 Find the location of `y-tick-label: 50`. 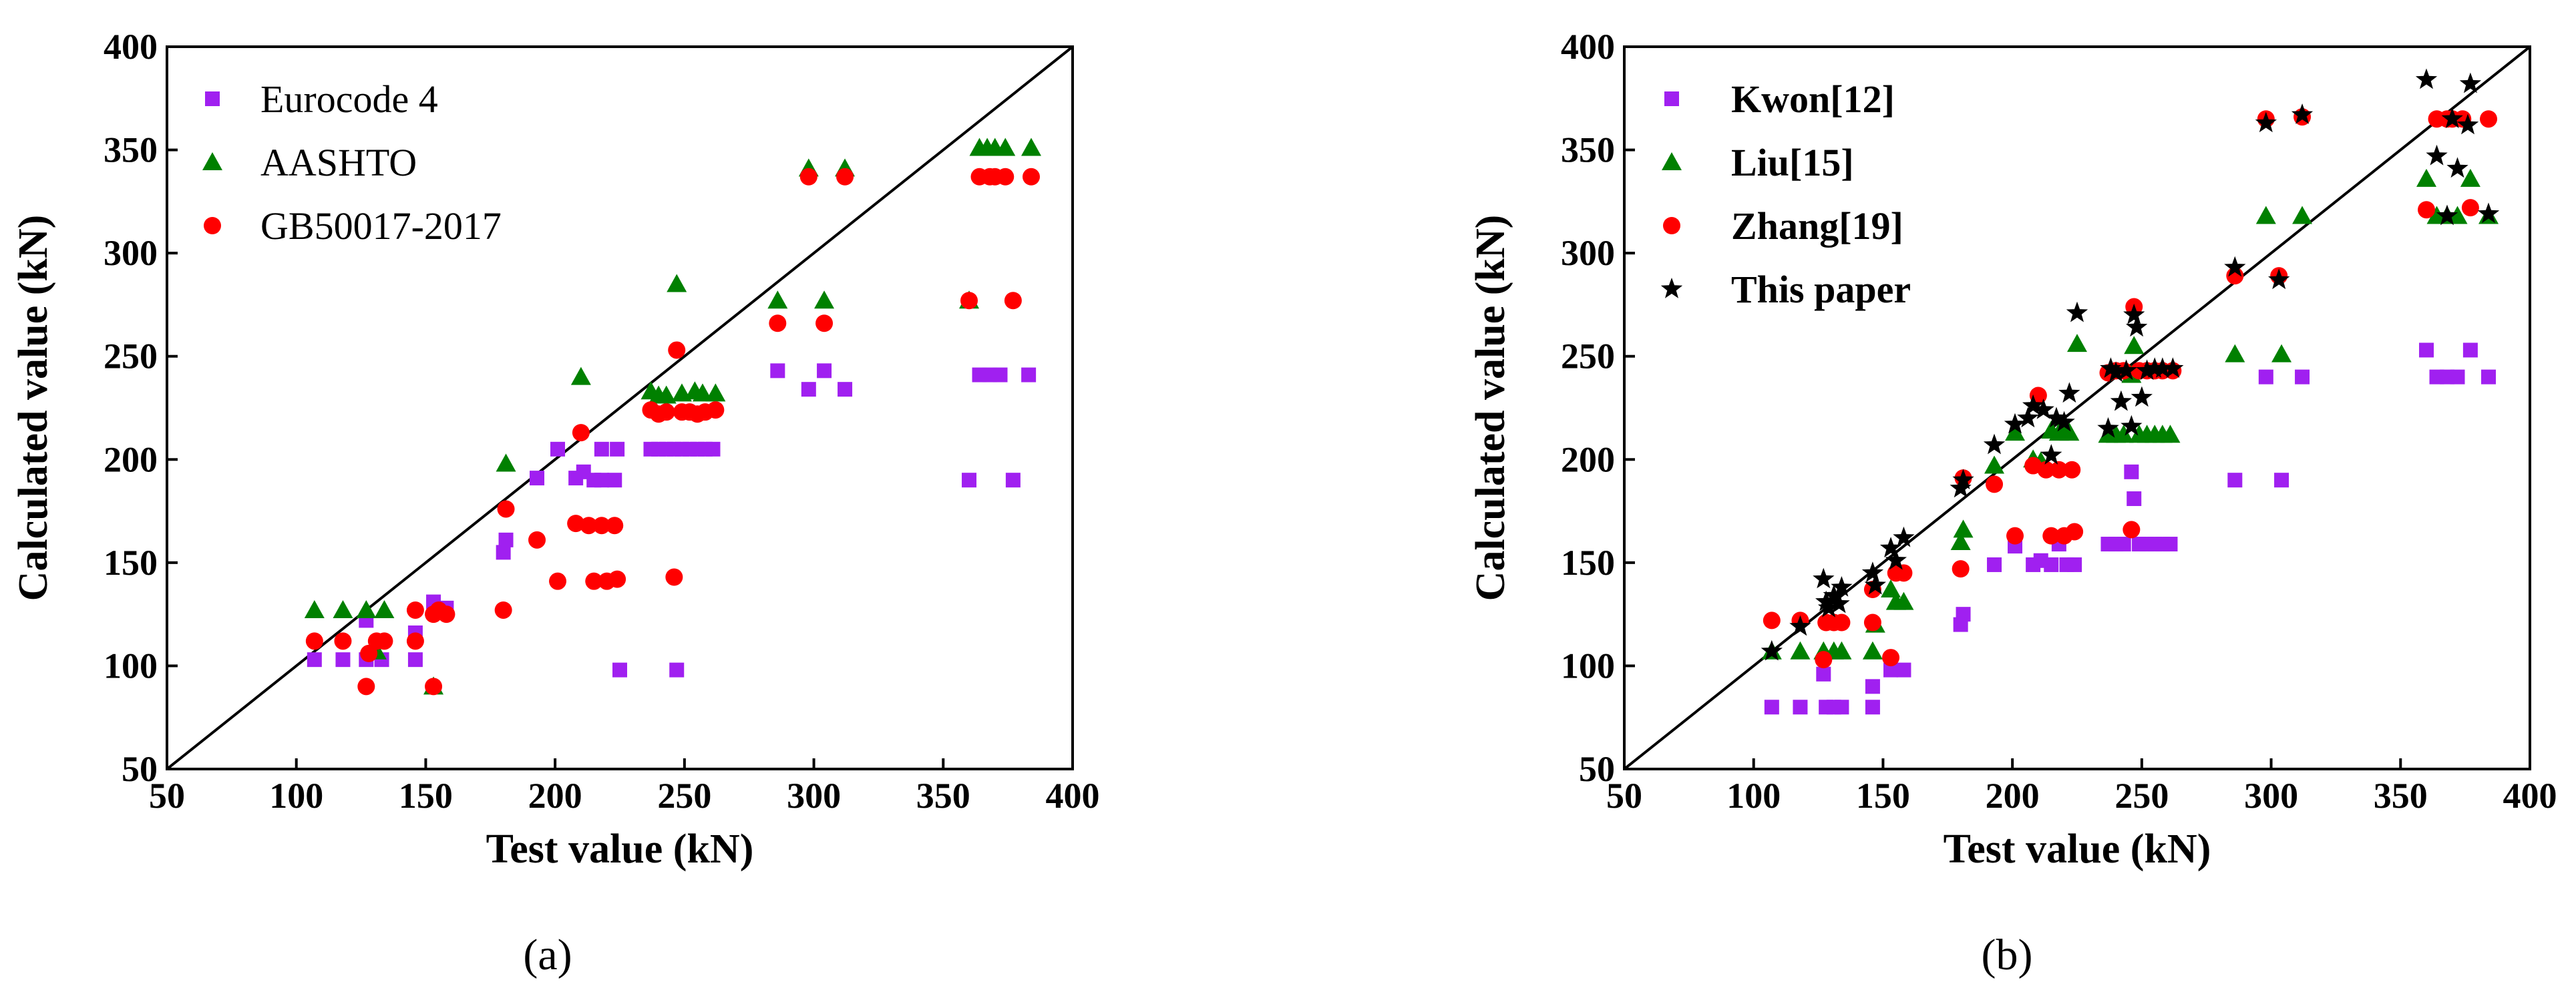

y-tick-label: 50 is located at coordinates (1597, 769).